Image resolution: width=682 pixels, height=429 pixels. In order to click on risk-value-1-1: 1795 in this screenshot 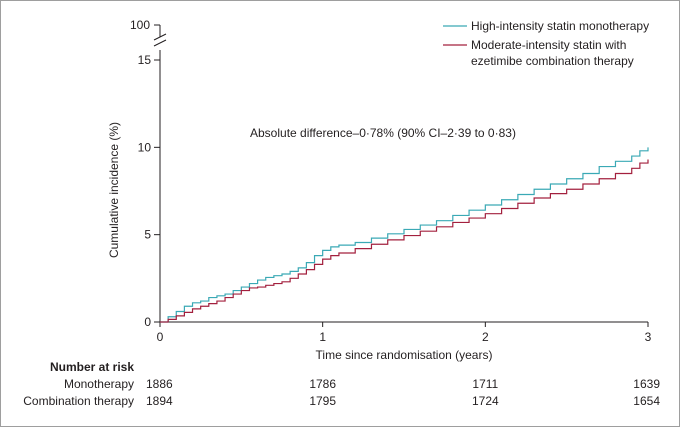, I will do `click(322, 401)`.